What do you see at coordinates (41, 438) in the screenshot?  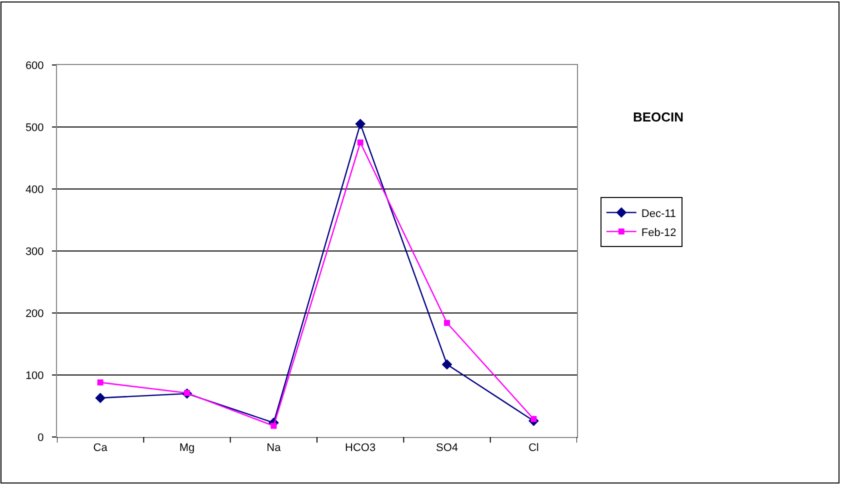 I see `y-tick-label: 0` at bounding box center [41, 438].